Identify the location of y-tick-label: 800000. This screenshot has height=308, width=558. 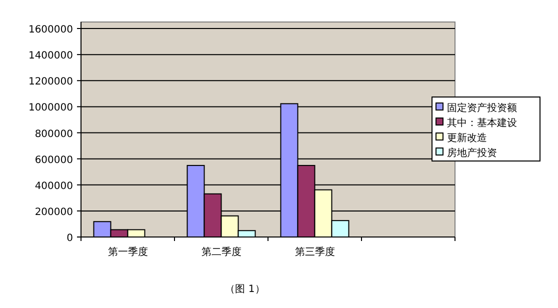
(53, 134).